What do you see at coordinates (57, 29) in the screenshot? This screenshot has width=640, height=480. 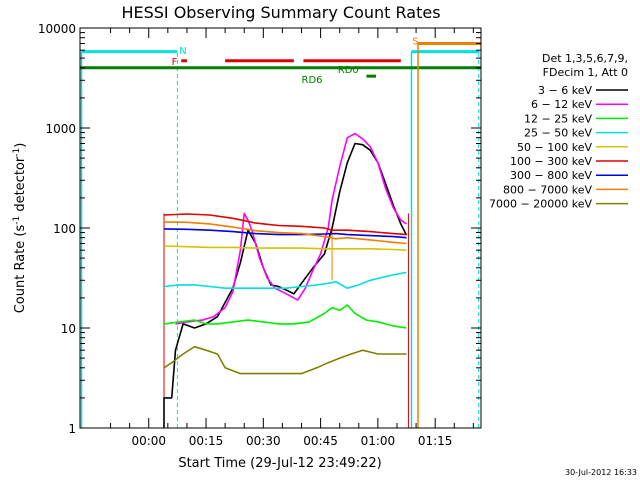 I see `y-tick-label: 10000` at bounding box center [57, 29].